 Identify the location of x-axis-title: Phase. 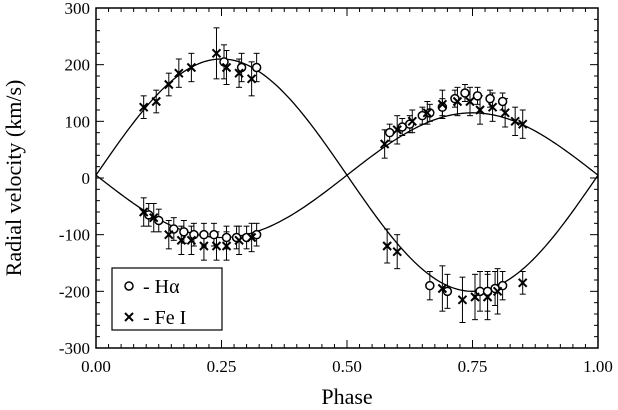
(346, 396).